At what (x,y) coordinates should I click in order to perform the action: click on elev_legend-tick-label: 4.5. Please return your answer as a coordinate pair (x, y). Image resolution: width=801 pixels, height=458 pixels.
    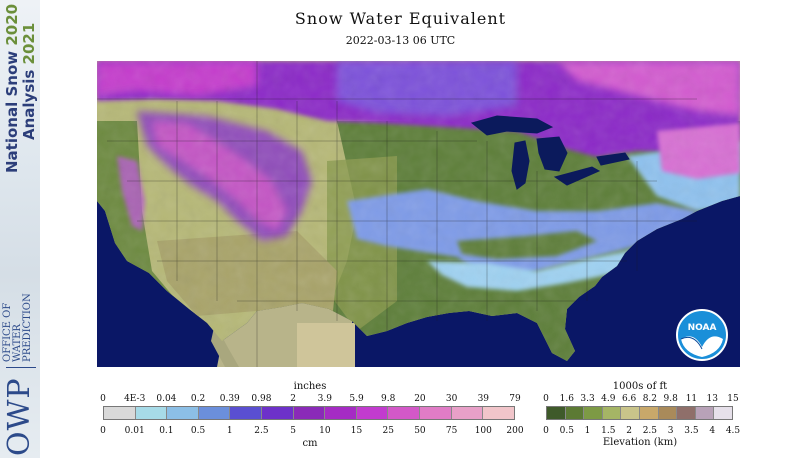
    Looking at the image, I should click on (733, 431).